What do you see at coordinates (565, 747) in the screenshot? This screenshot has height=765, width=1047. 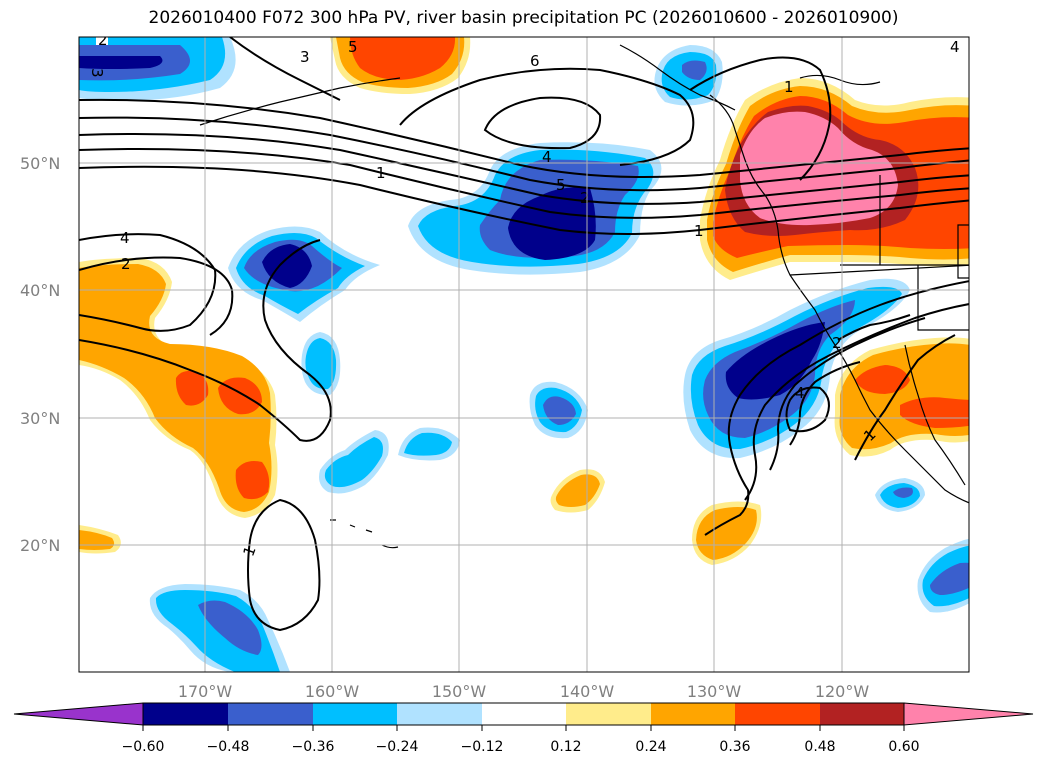 I see `colorbar-tick-label: 0.12` at bounding box center [565, 747].